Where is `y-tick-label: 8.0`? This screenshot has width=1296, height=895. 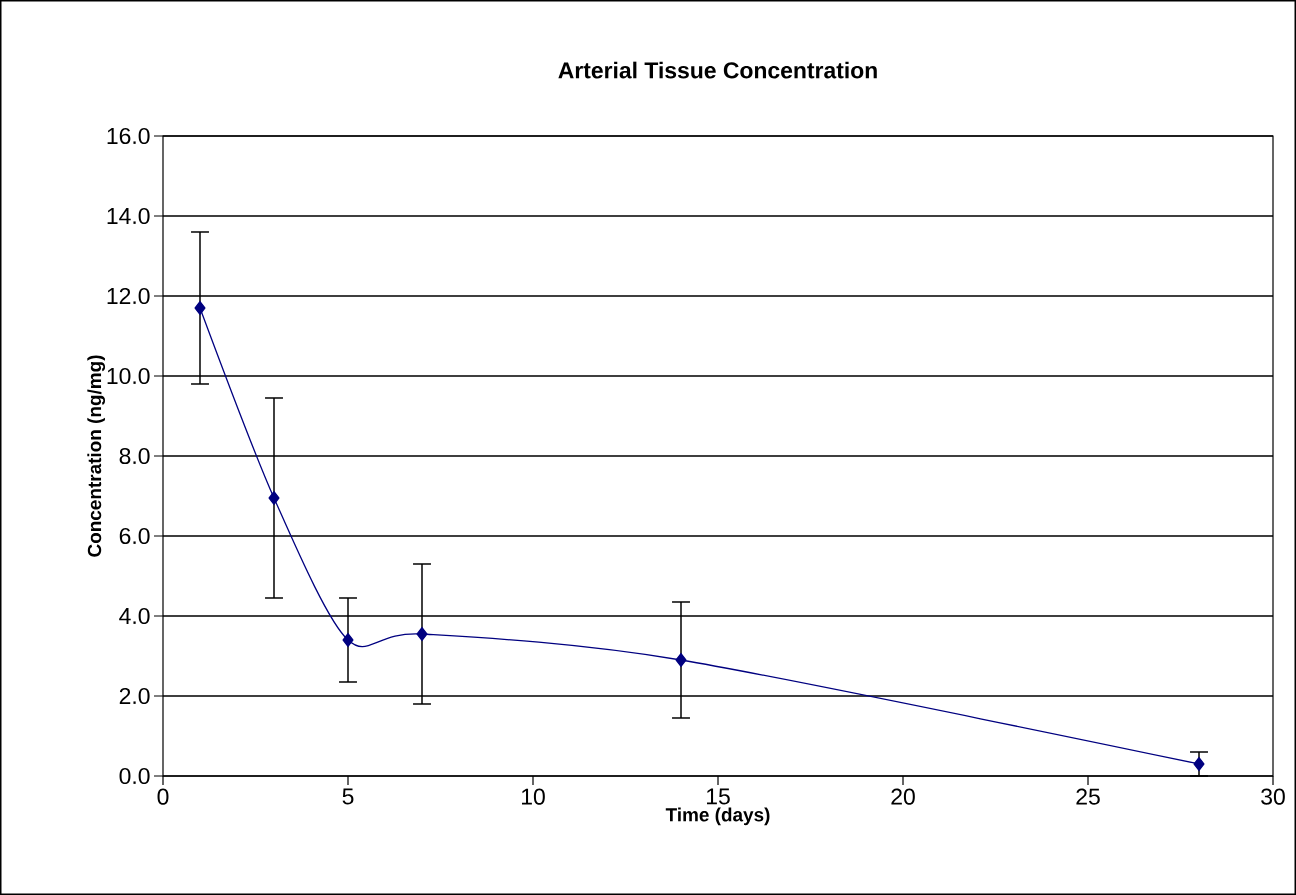
y-tick-label: 8.0 is located at coordinates (134, 456).